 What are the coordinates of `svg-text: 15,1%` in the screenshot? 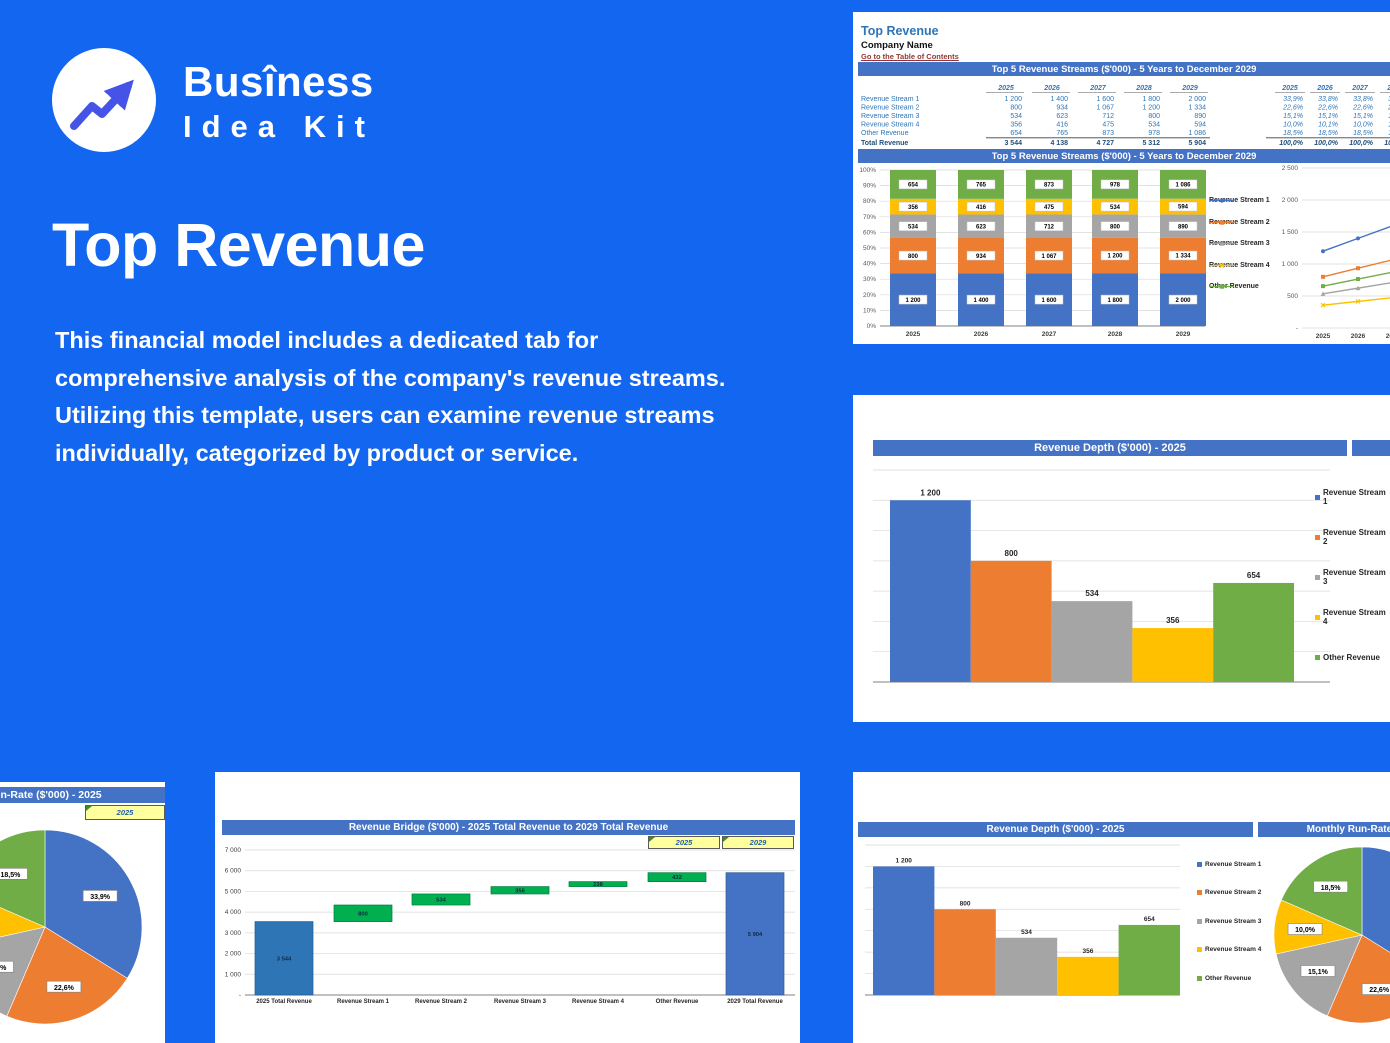 It's located at (3, 968).